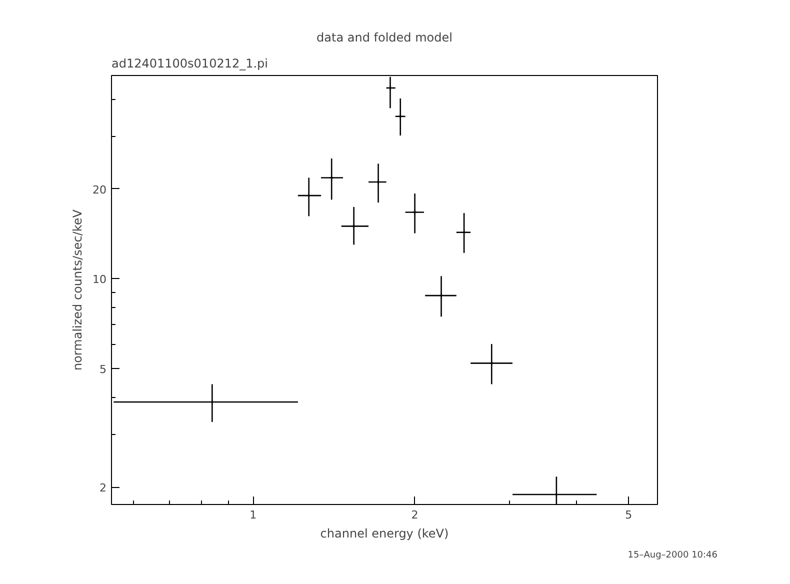  I want to click on y-tick-label: 20, so click(99, 189).